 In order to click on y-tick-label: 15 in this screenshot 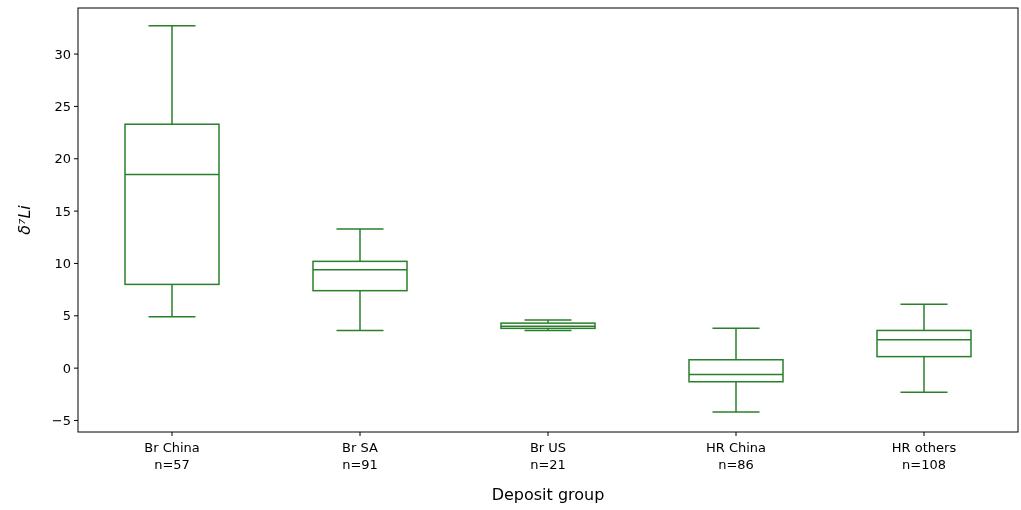, I will do `click(62, 211)`.